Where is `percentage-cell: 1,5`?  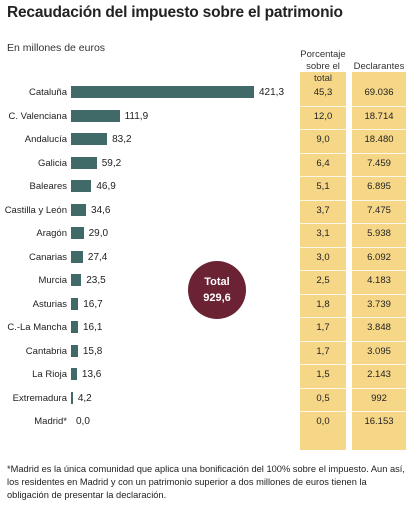
percentage-cell: 1,5 is located at coordinates (323, 374).